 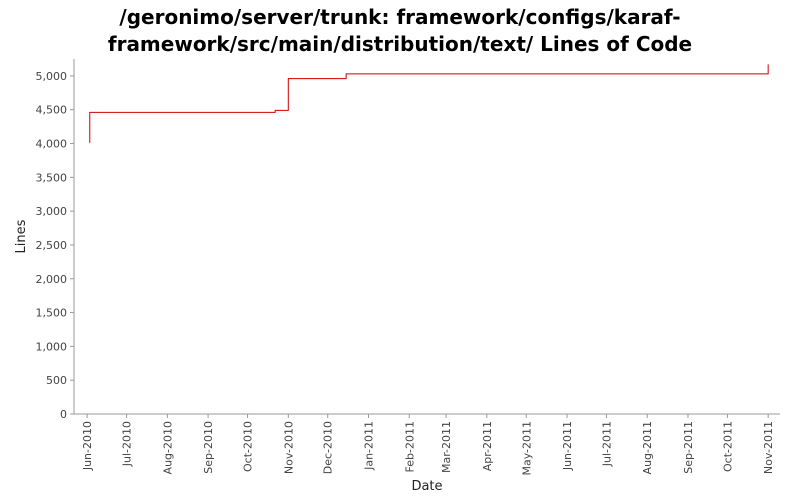 I want to click on x-tick-label: Oct-2011, so click(x=727, y=446).